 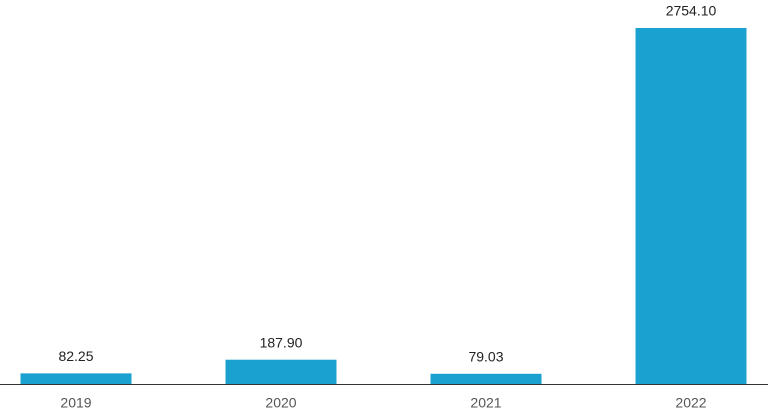 I want to click on value-label: 2754.10, so click(x=691, y=11).